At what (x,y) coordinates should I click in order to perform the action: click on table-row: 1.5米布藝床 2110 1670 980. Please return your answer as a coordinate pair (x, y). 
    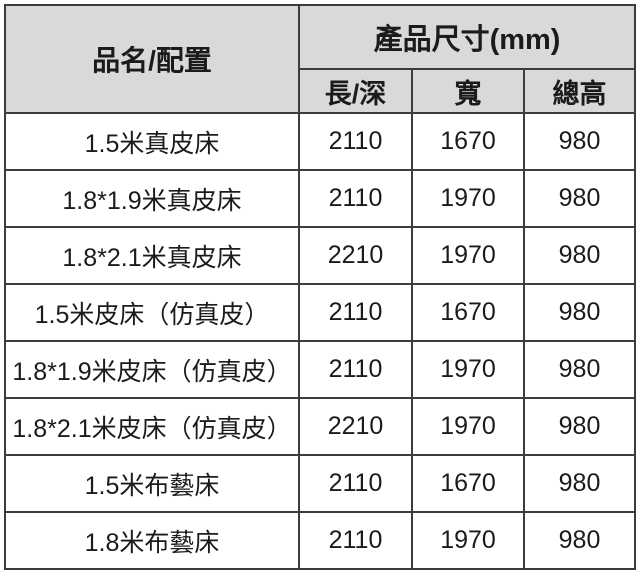
    Looking at the image, I should click on (320, 483).